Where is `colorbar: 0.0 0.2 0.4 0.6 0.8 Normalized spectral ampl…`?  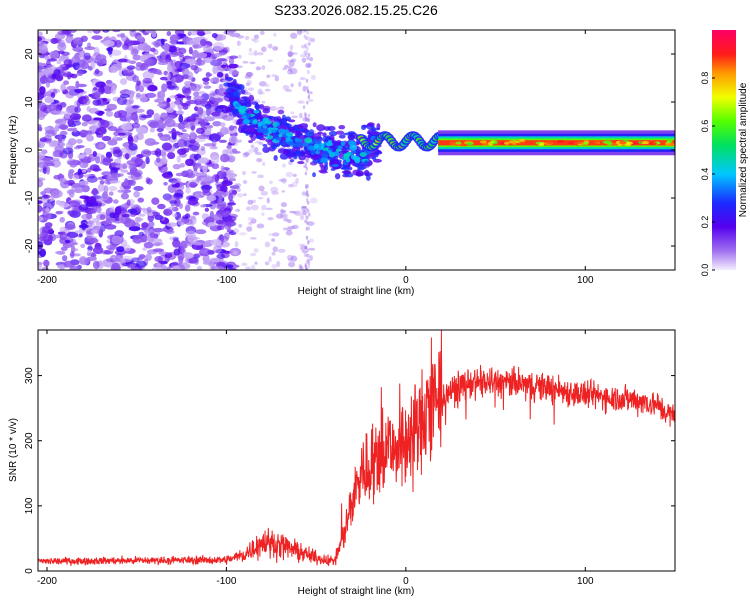
colorbar: 0.0 0.2 0.4 0.6 0.8 Normalized spectral ampl… is located at coordinates (724, 153).